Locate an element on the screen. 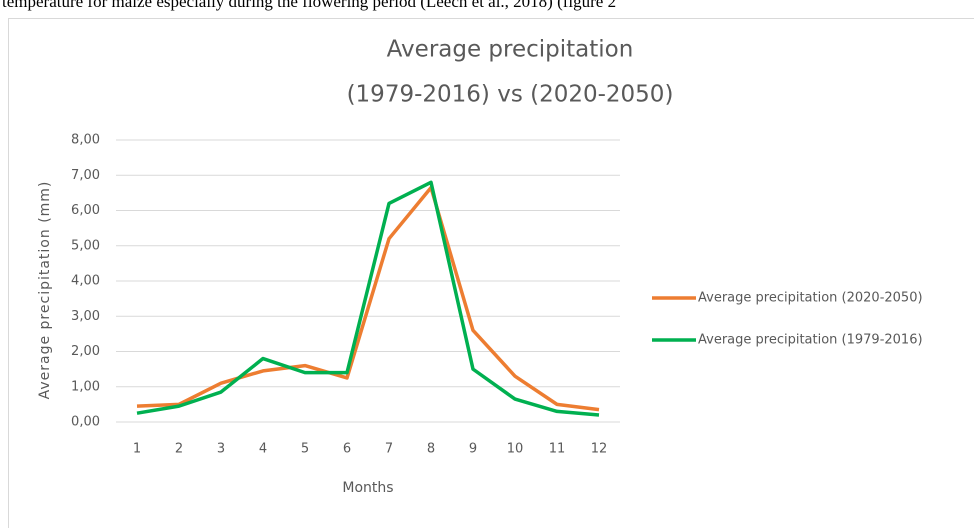  y-tick-label: 4,00 is located at coordinates (85, 281).